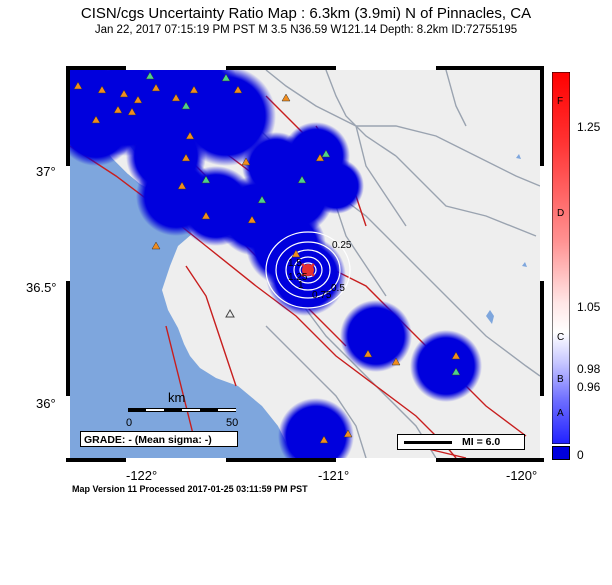 This screenshot has height=585, width=612. Describe the element at coordinates (46, 403) in the screenshot. I see `lat-label-36: 36°` at that location.